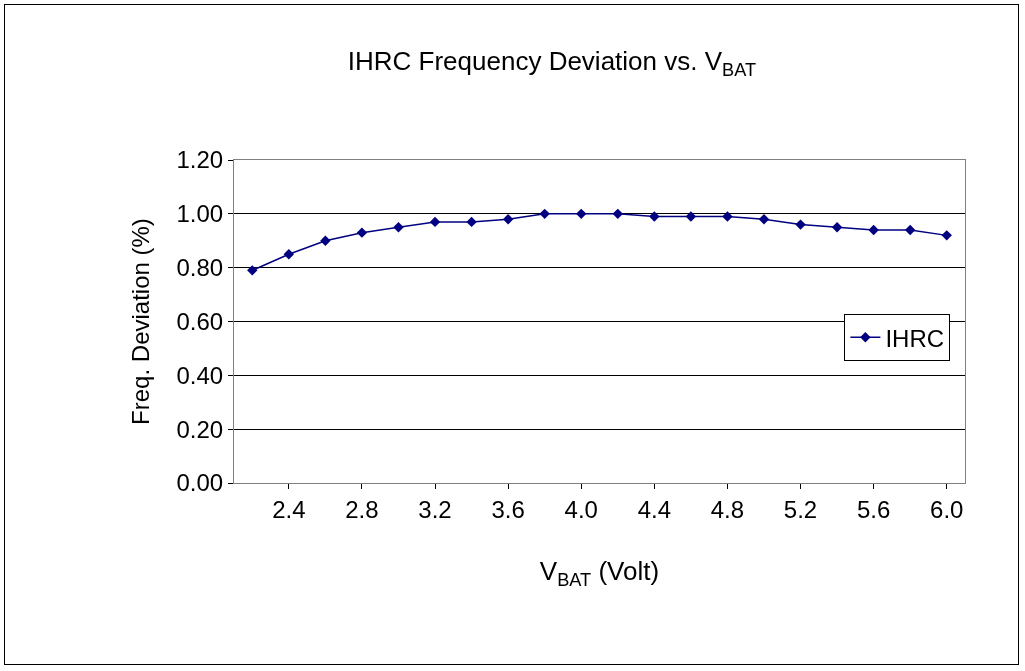 Image resolution: width=1025 pixels, height=671 pixels. I want to click on x-tick-label: 5.2, so click(800, 509).